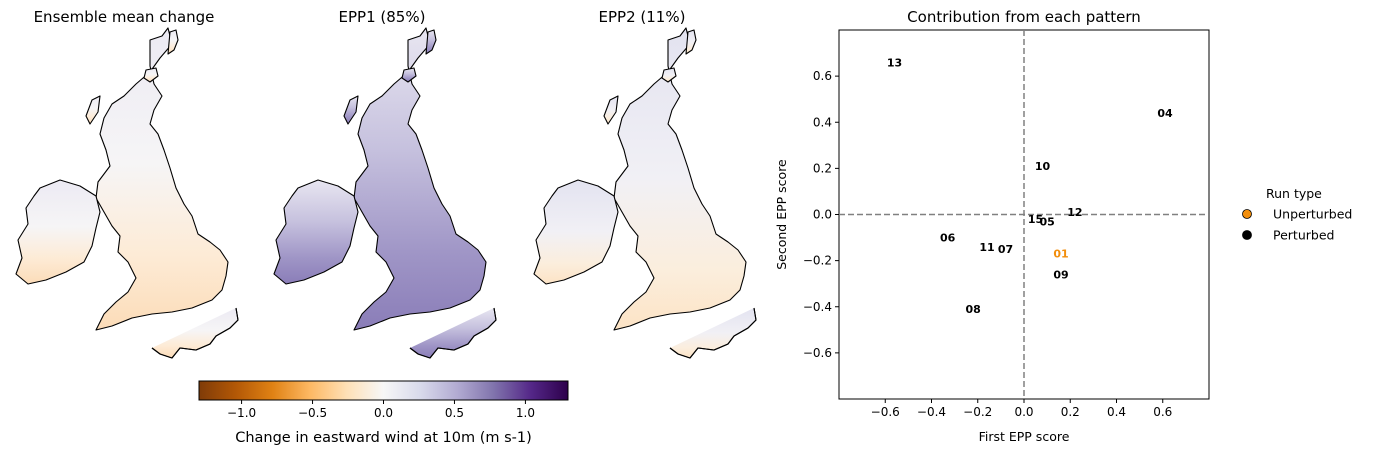 Image resolution: width=1376 pixels, height=454 pixels. Describe the element at coordinates (1023, 412) in the screenshot. I see `x-tick-label: 0.0` at that location.